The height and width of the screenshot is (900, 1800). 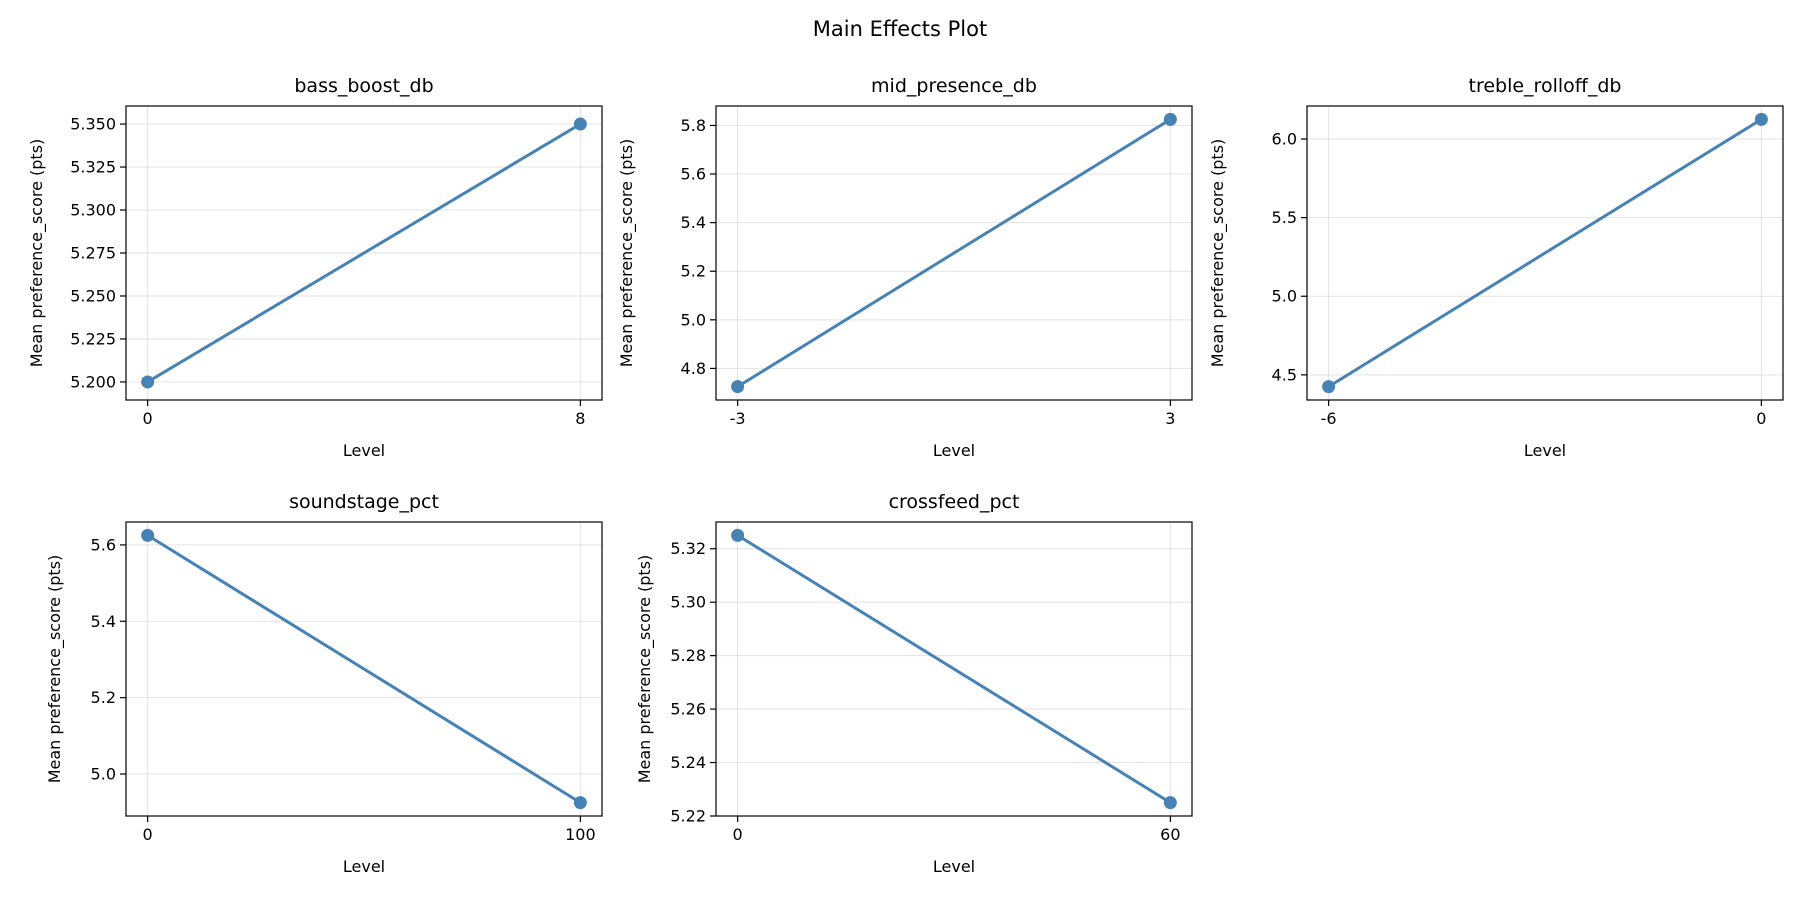 I want to click on y-tick-label: 5.225, so click(x=93, y=338).